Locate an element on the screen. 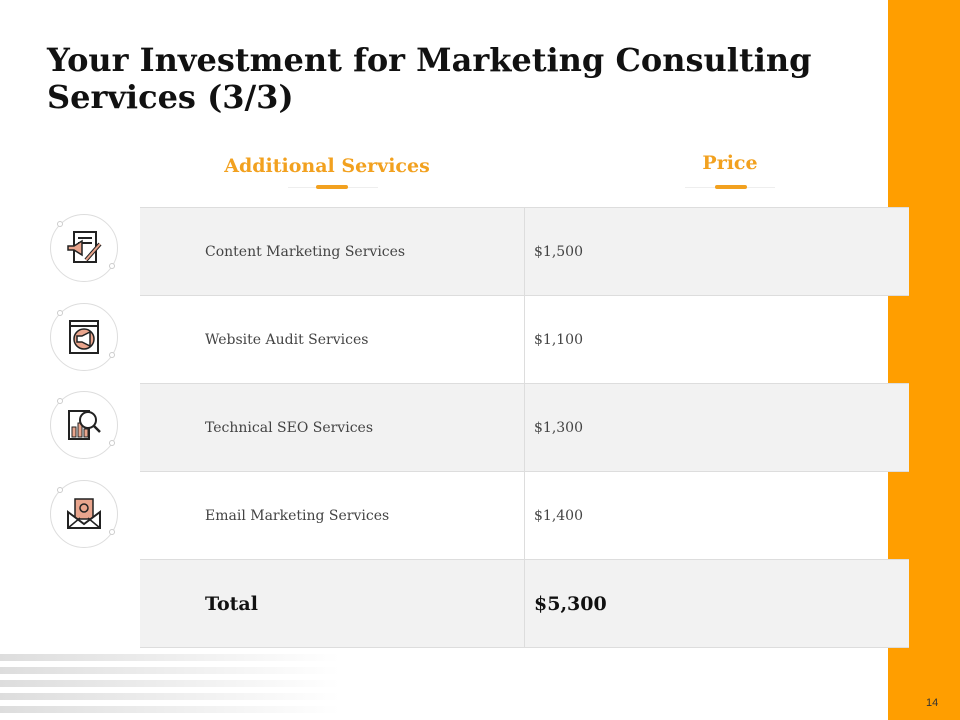  decorative-stripes is located at coordinates (170, 686).